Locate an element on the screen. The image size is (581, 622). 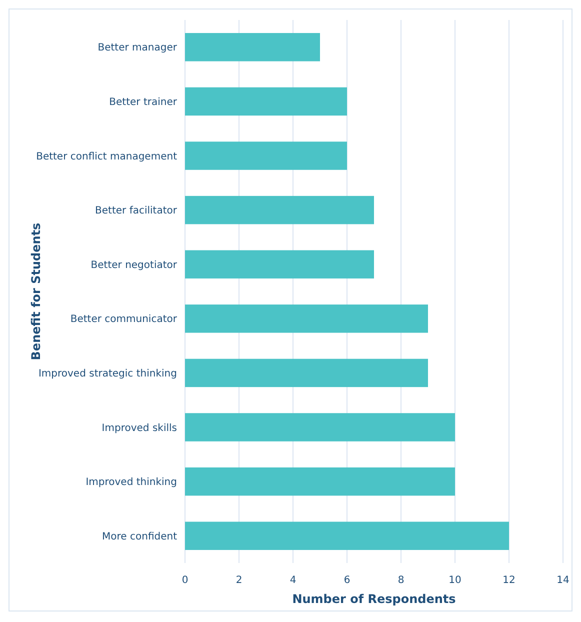
y-tick-label: Improved skills is located at coordinates (139, 428).